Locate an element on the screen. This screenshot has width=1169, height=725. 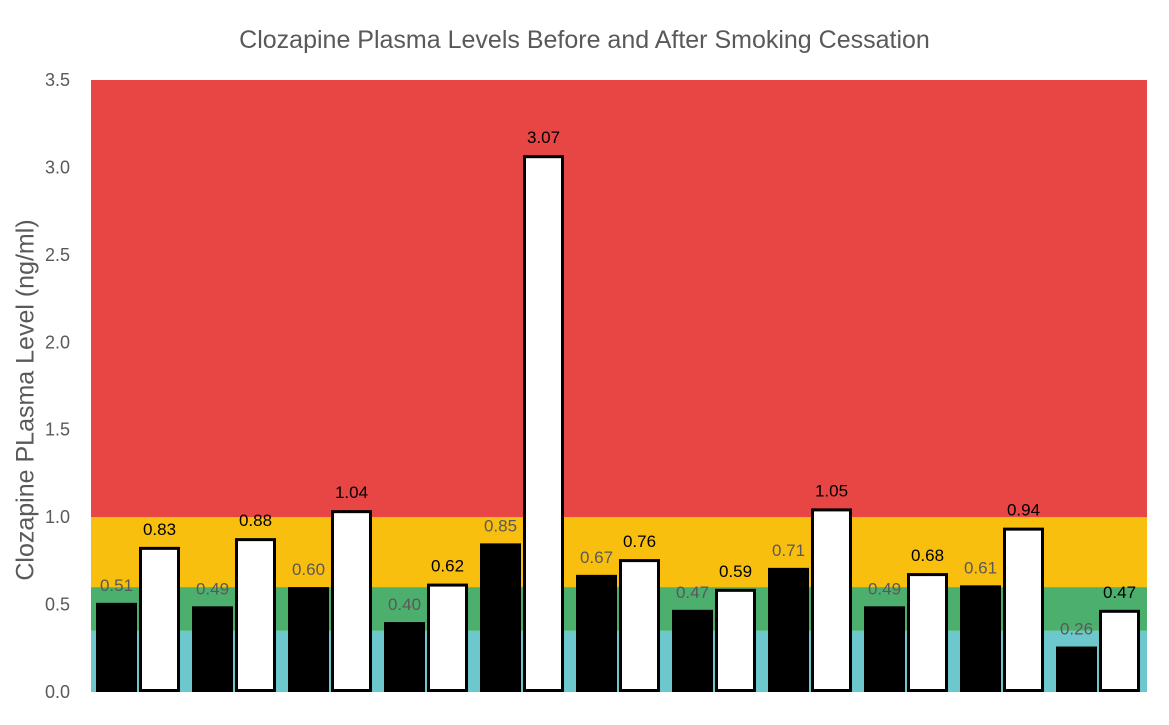
data-label-after: 1.05 is located at coordinates (831, 490).